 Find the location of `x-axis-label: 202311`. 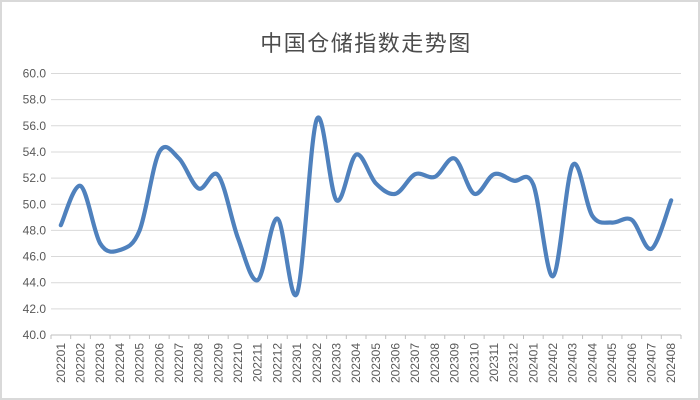

x-axis-label: 202311 is located at coordinates (494, 362).